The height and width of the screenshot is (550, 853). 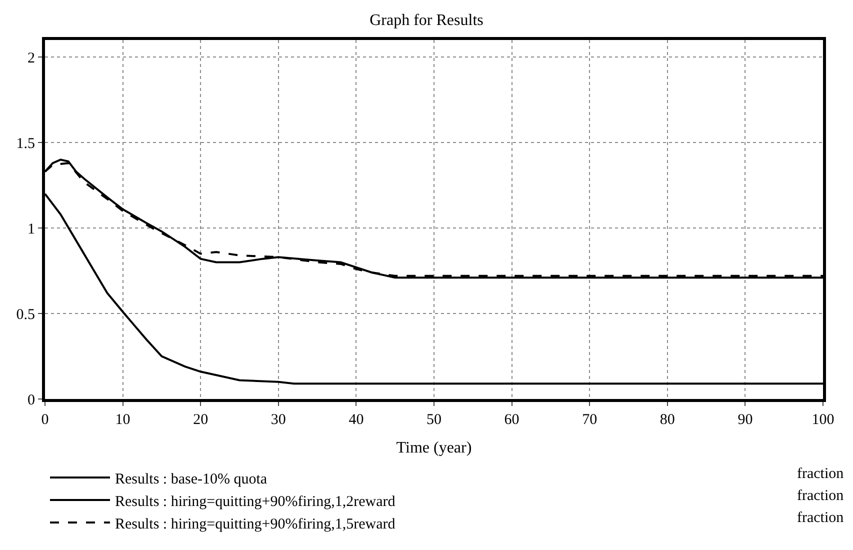 I want to click on legend-label: Results : hiring=quitting+90%firing,1,5reward, so click(x=255, y=524).